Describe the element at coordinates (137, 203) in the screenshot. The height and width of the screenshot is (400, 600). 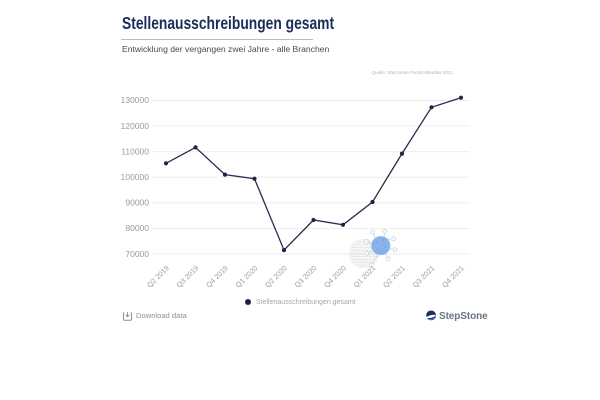
I see `svg-text: 90000` at that location.